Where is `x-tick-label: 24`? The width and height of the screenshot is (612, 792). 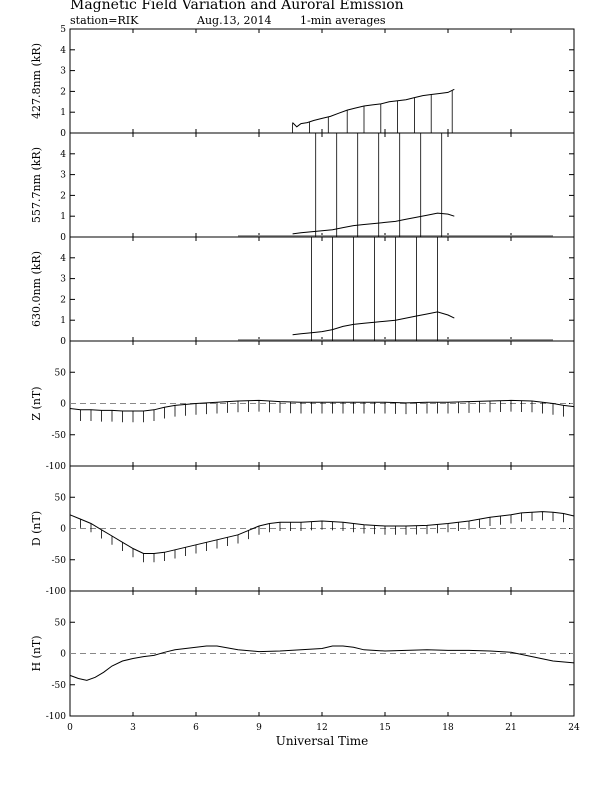
x-tick-label: 24 is located at coordinates (574, 728).